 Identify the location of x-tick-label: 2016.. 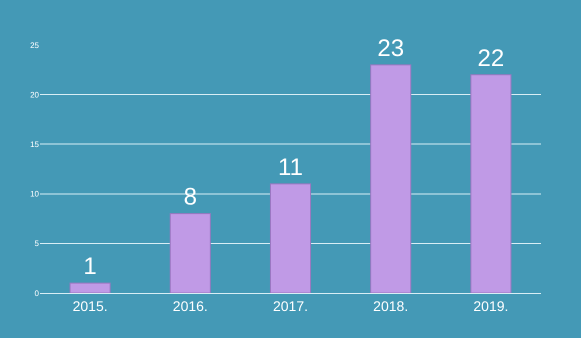
(190, 306).